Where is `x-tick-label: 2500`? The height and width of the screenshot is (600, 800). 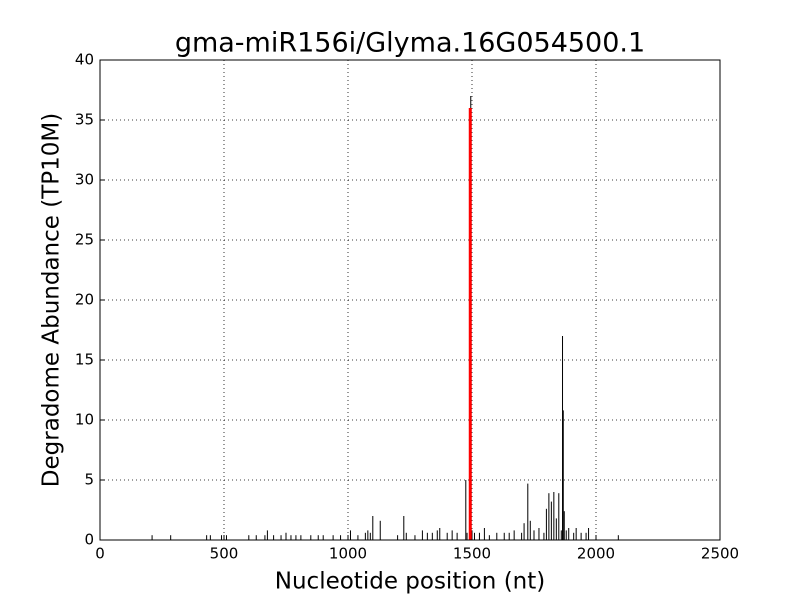 x-tick-label: 2500 is located at coordinates (720, 554).